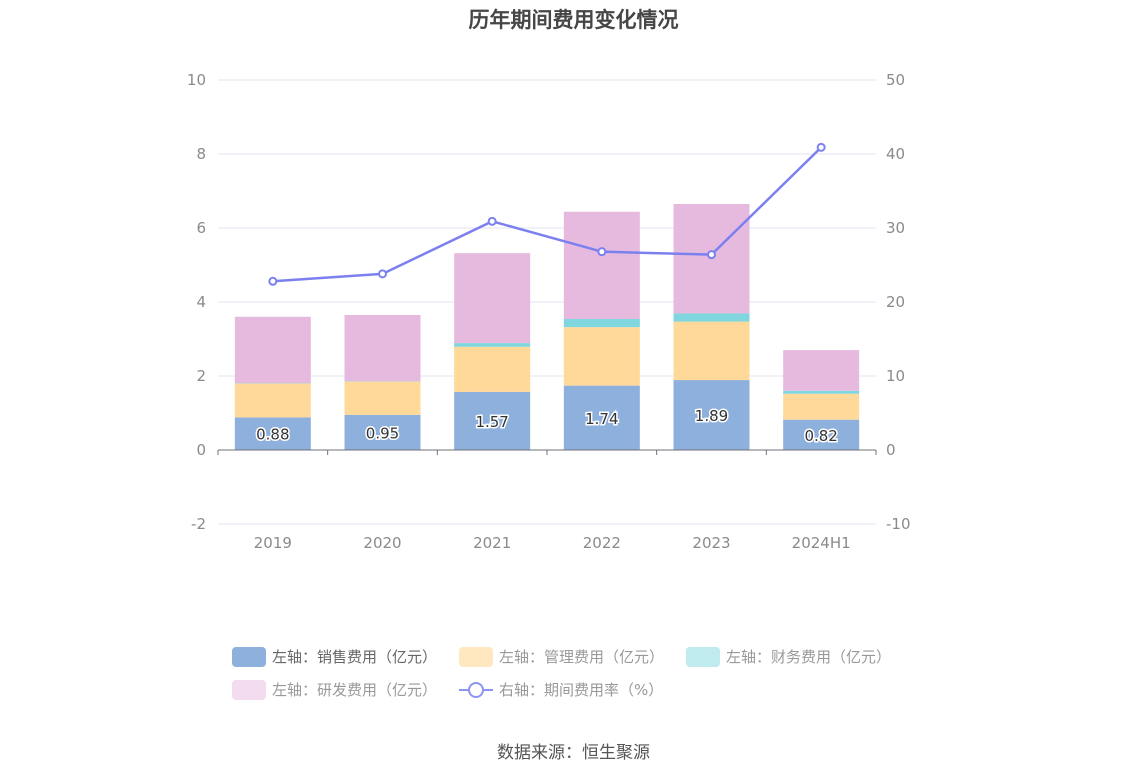 The width and height of the screenshot is (1147, 776). I want to click on legend-swatch-rate, so click(476, 690).